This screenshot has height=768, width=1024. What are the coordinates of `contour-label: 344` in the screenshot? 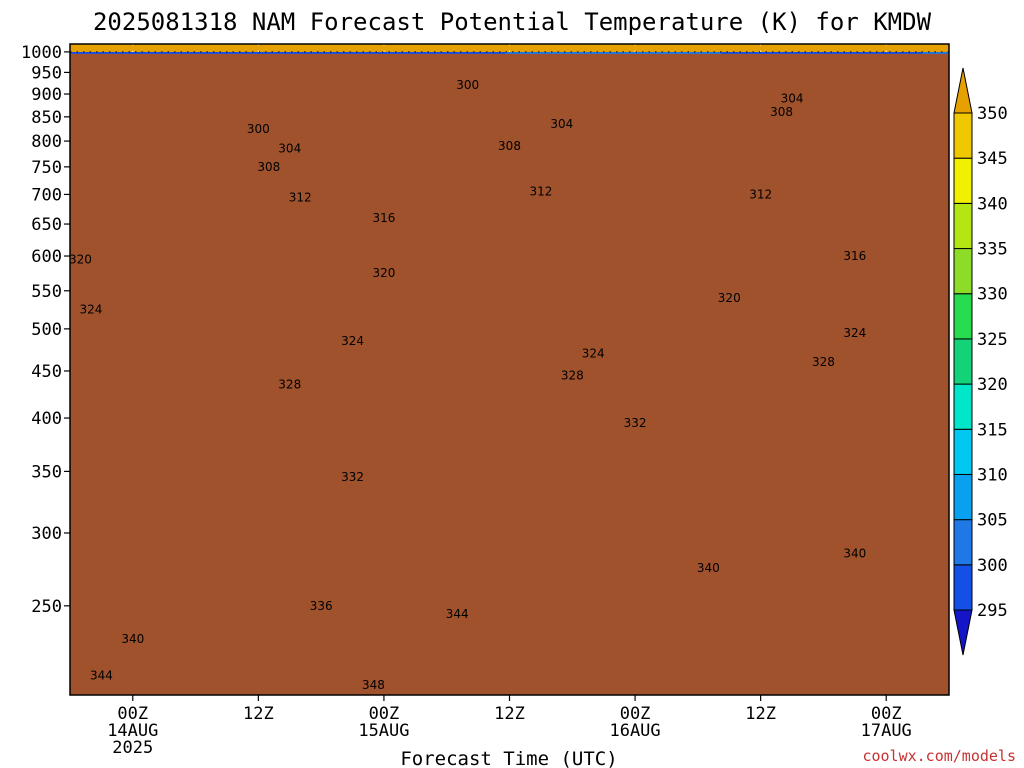 It's located at (457, 614).